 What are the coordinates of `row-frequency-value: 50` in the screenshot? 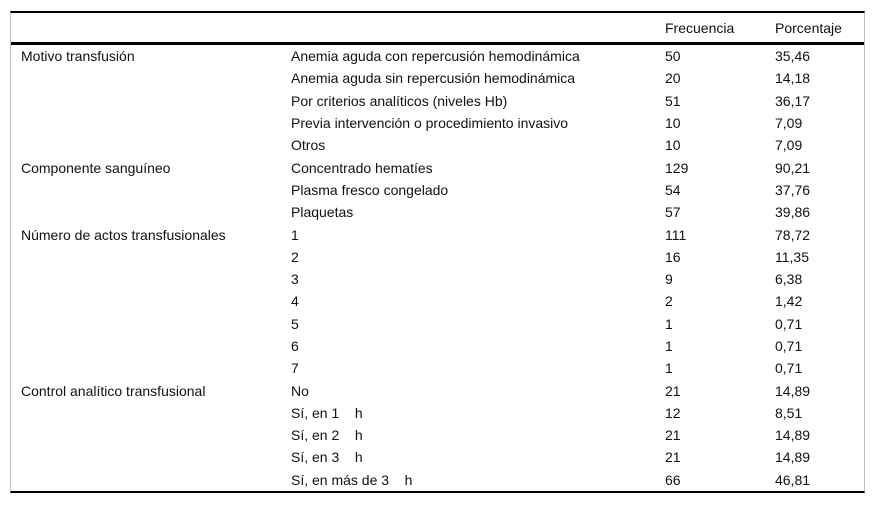 It's located at (673, 56).